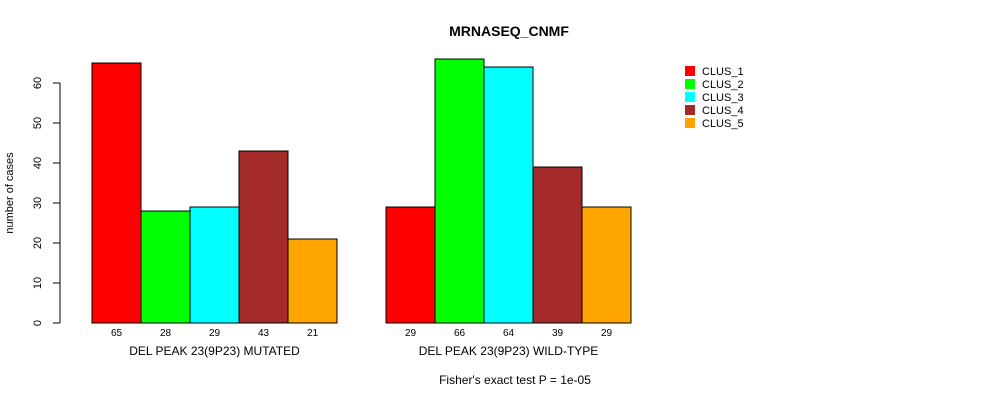 The height and width of the screenshot is (405, 990). Describe the element at coordinates (362, 333) in the screenshot. I see `bar-value-labels: 65 28 29 43 21 29 66 64 39 29` at that location.